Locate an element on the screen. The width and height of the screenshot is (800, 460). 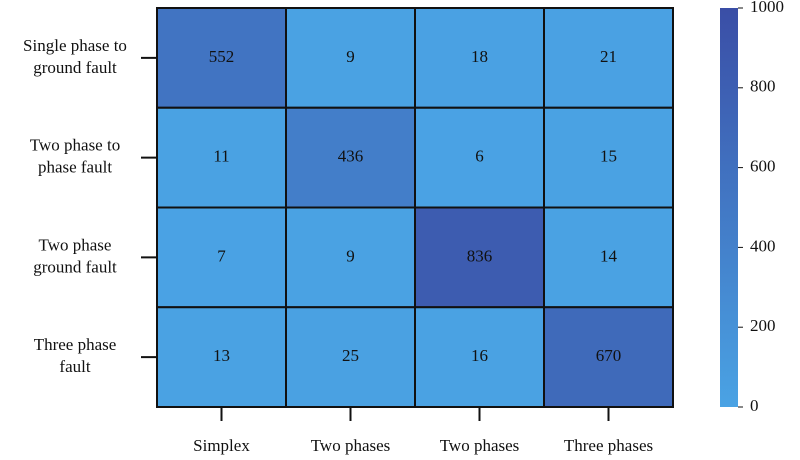
cell-label: 836 is located at coordinates (480, 255).